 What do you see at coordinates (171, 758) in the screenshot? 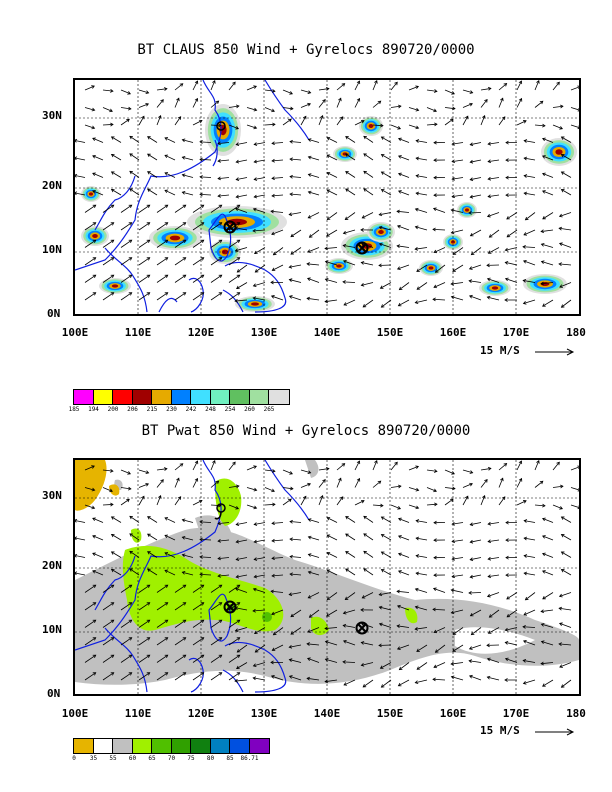
I see `colorbar-tick-label: 70` at bounding box center [171, 758].